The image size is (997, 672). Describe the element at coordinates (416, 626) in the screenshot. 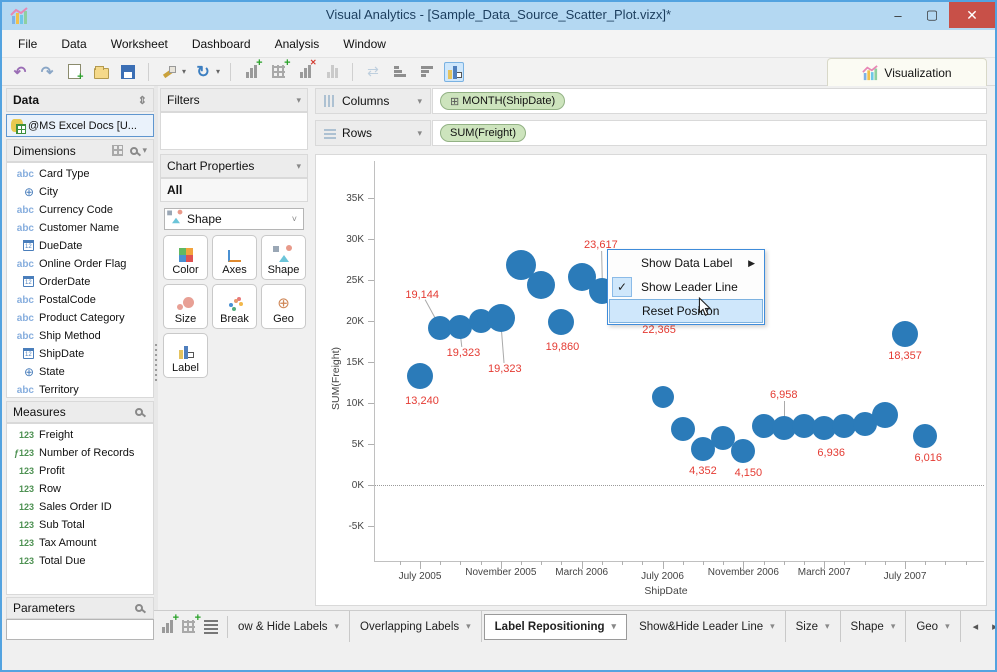

I see `worksheet-tab: Overlapping Labels ▾` at that location.